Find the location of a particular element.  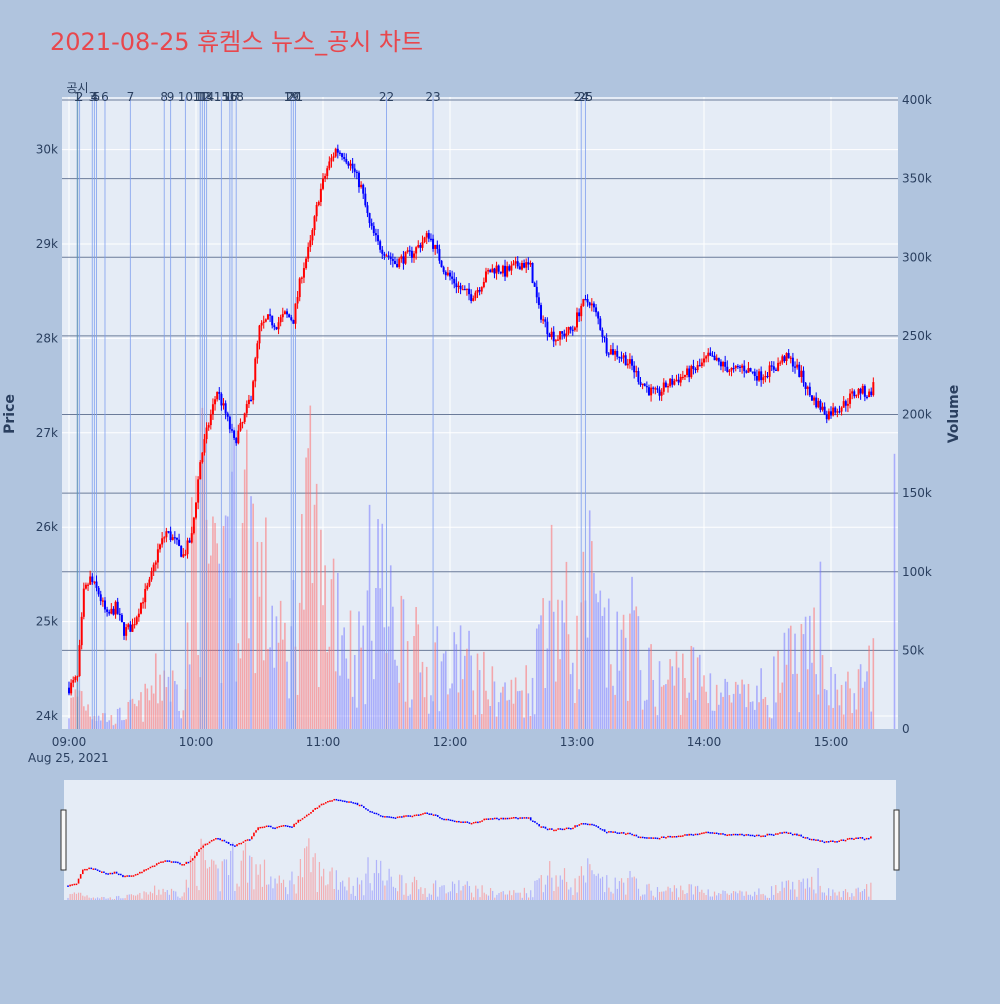

time-tick-label: 12:00 is located at coordinates (450, 742).